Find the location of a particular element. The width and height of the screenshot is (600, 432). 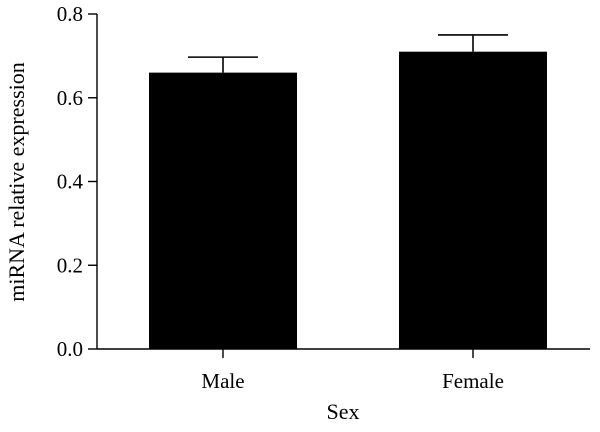

x-tick-label-female: Female is located at coordinates (473, 381).